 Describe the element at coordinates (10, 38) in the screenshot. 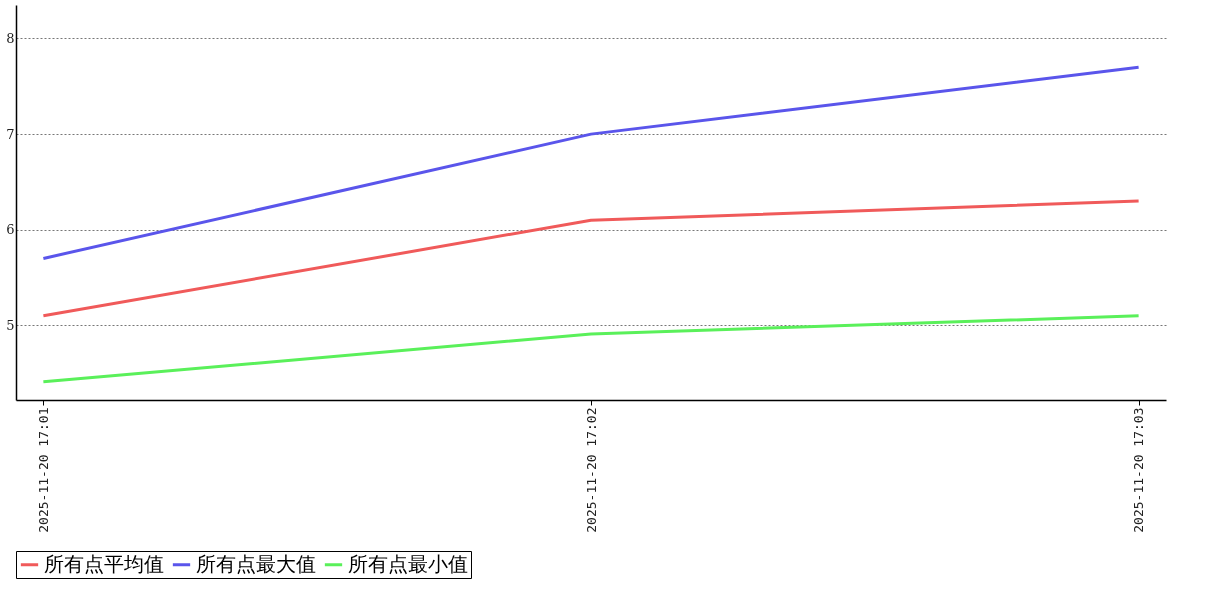

I see `y-tick-label: 8` at that location.